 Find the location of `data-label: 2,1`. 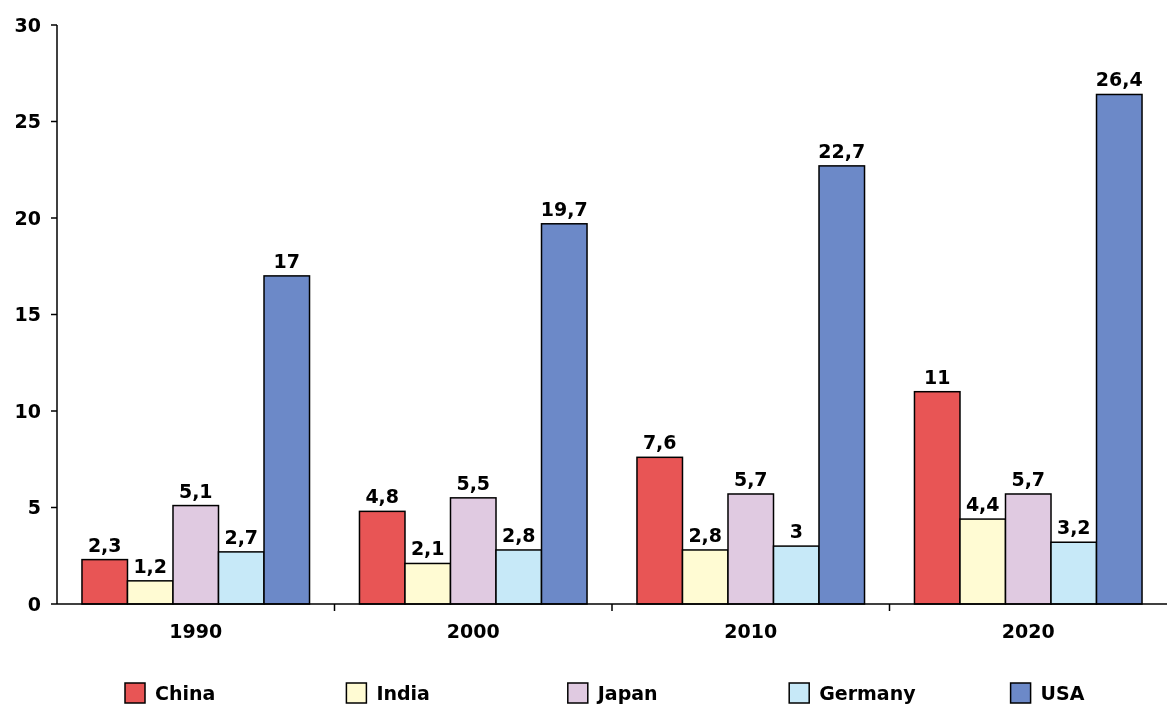

data-label: 2,1 is located at coordinates (427, 548).